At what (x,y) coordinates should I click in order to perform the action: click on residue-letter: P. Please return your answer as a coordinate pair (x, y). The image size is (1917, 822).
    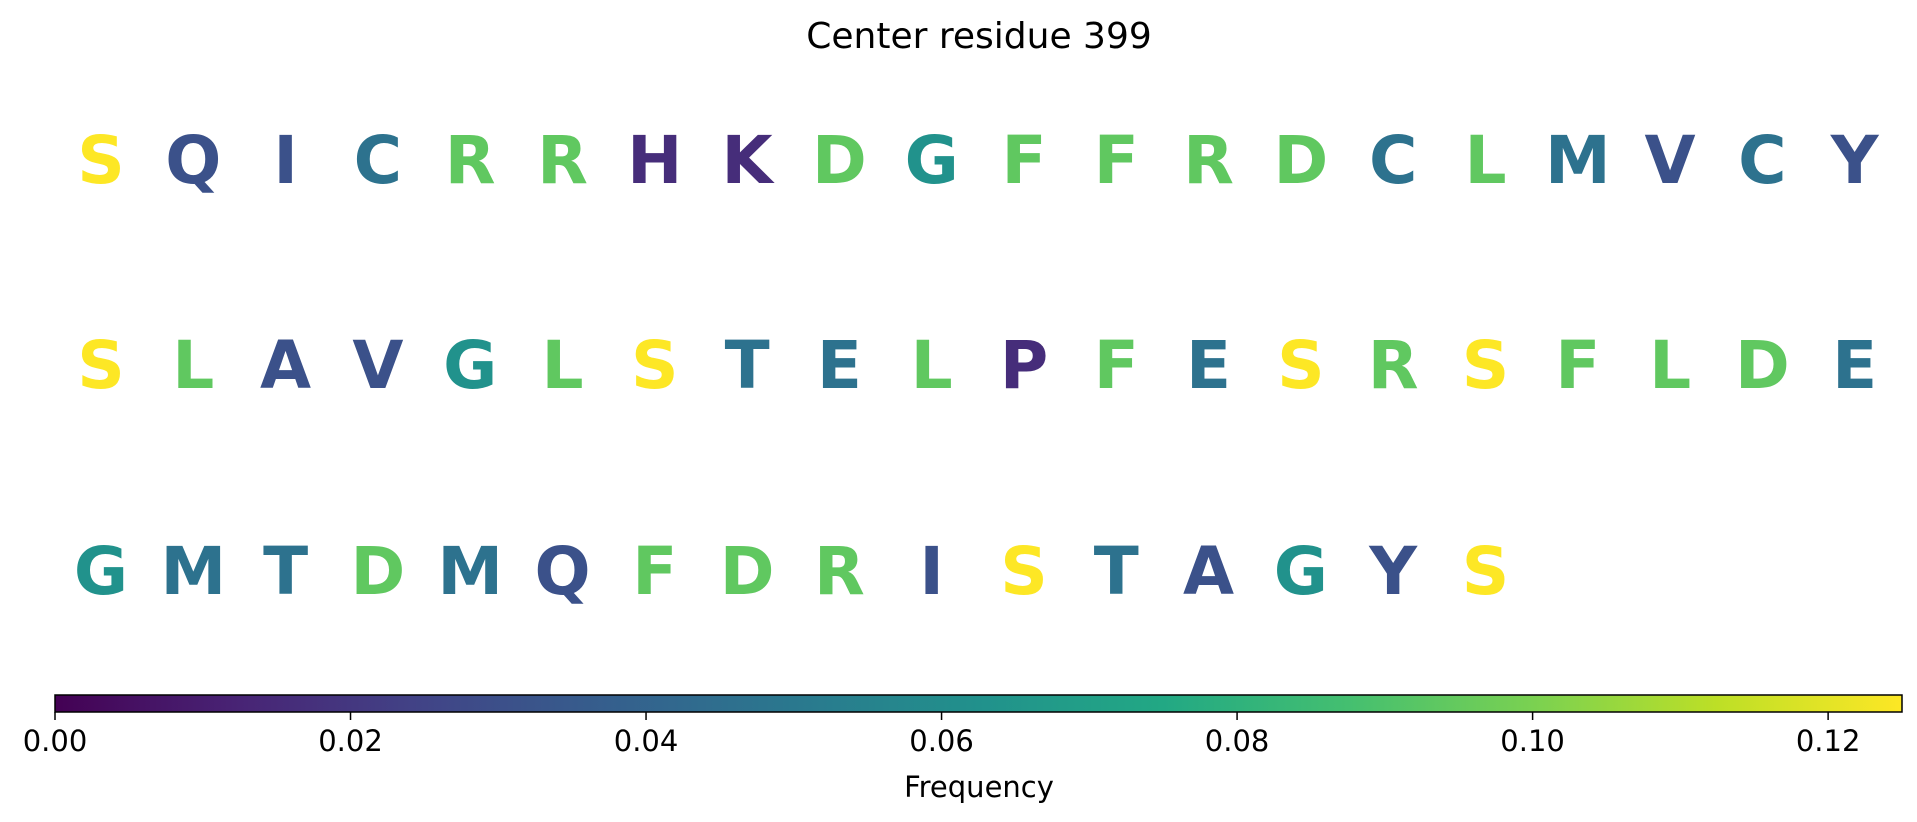
    Looking at the image, I should click on (1024, 365).